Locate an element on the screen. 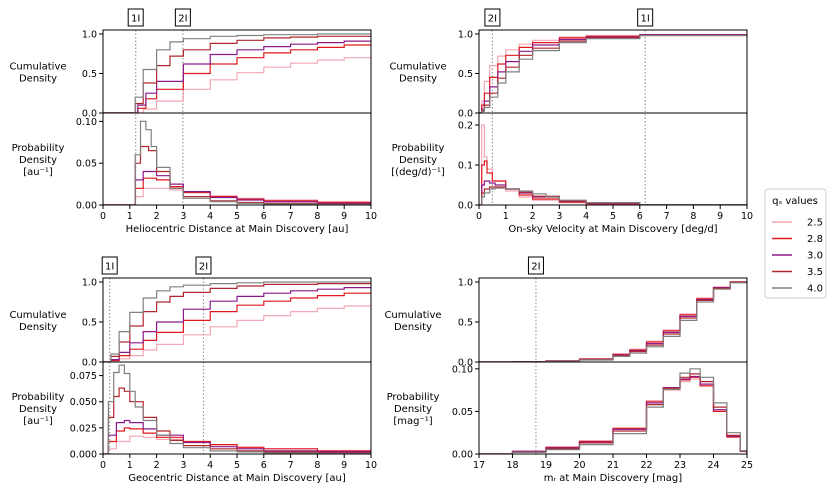 This screenshot has width=830, height=494. xtick-label: 22 is located at coordinates (646, 465).